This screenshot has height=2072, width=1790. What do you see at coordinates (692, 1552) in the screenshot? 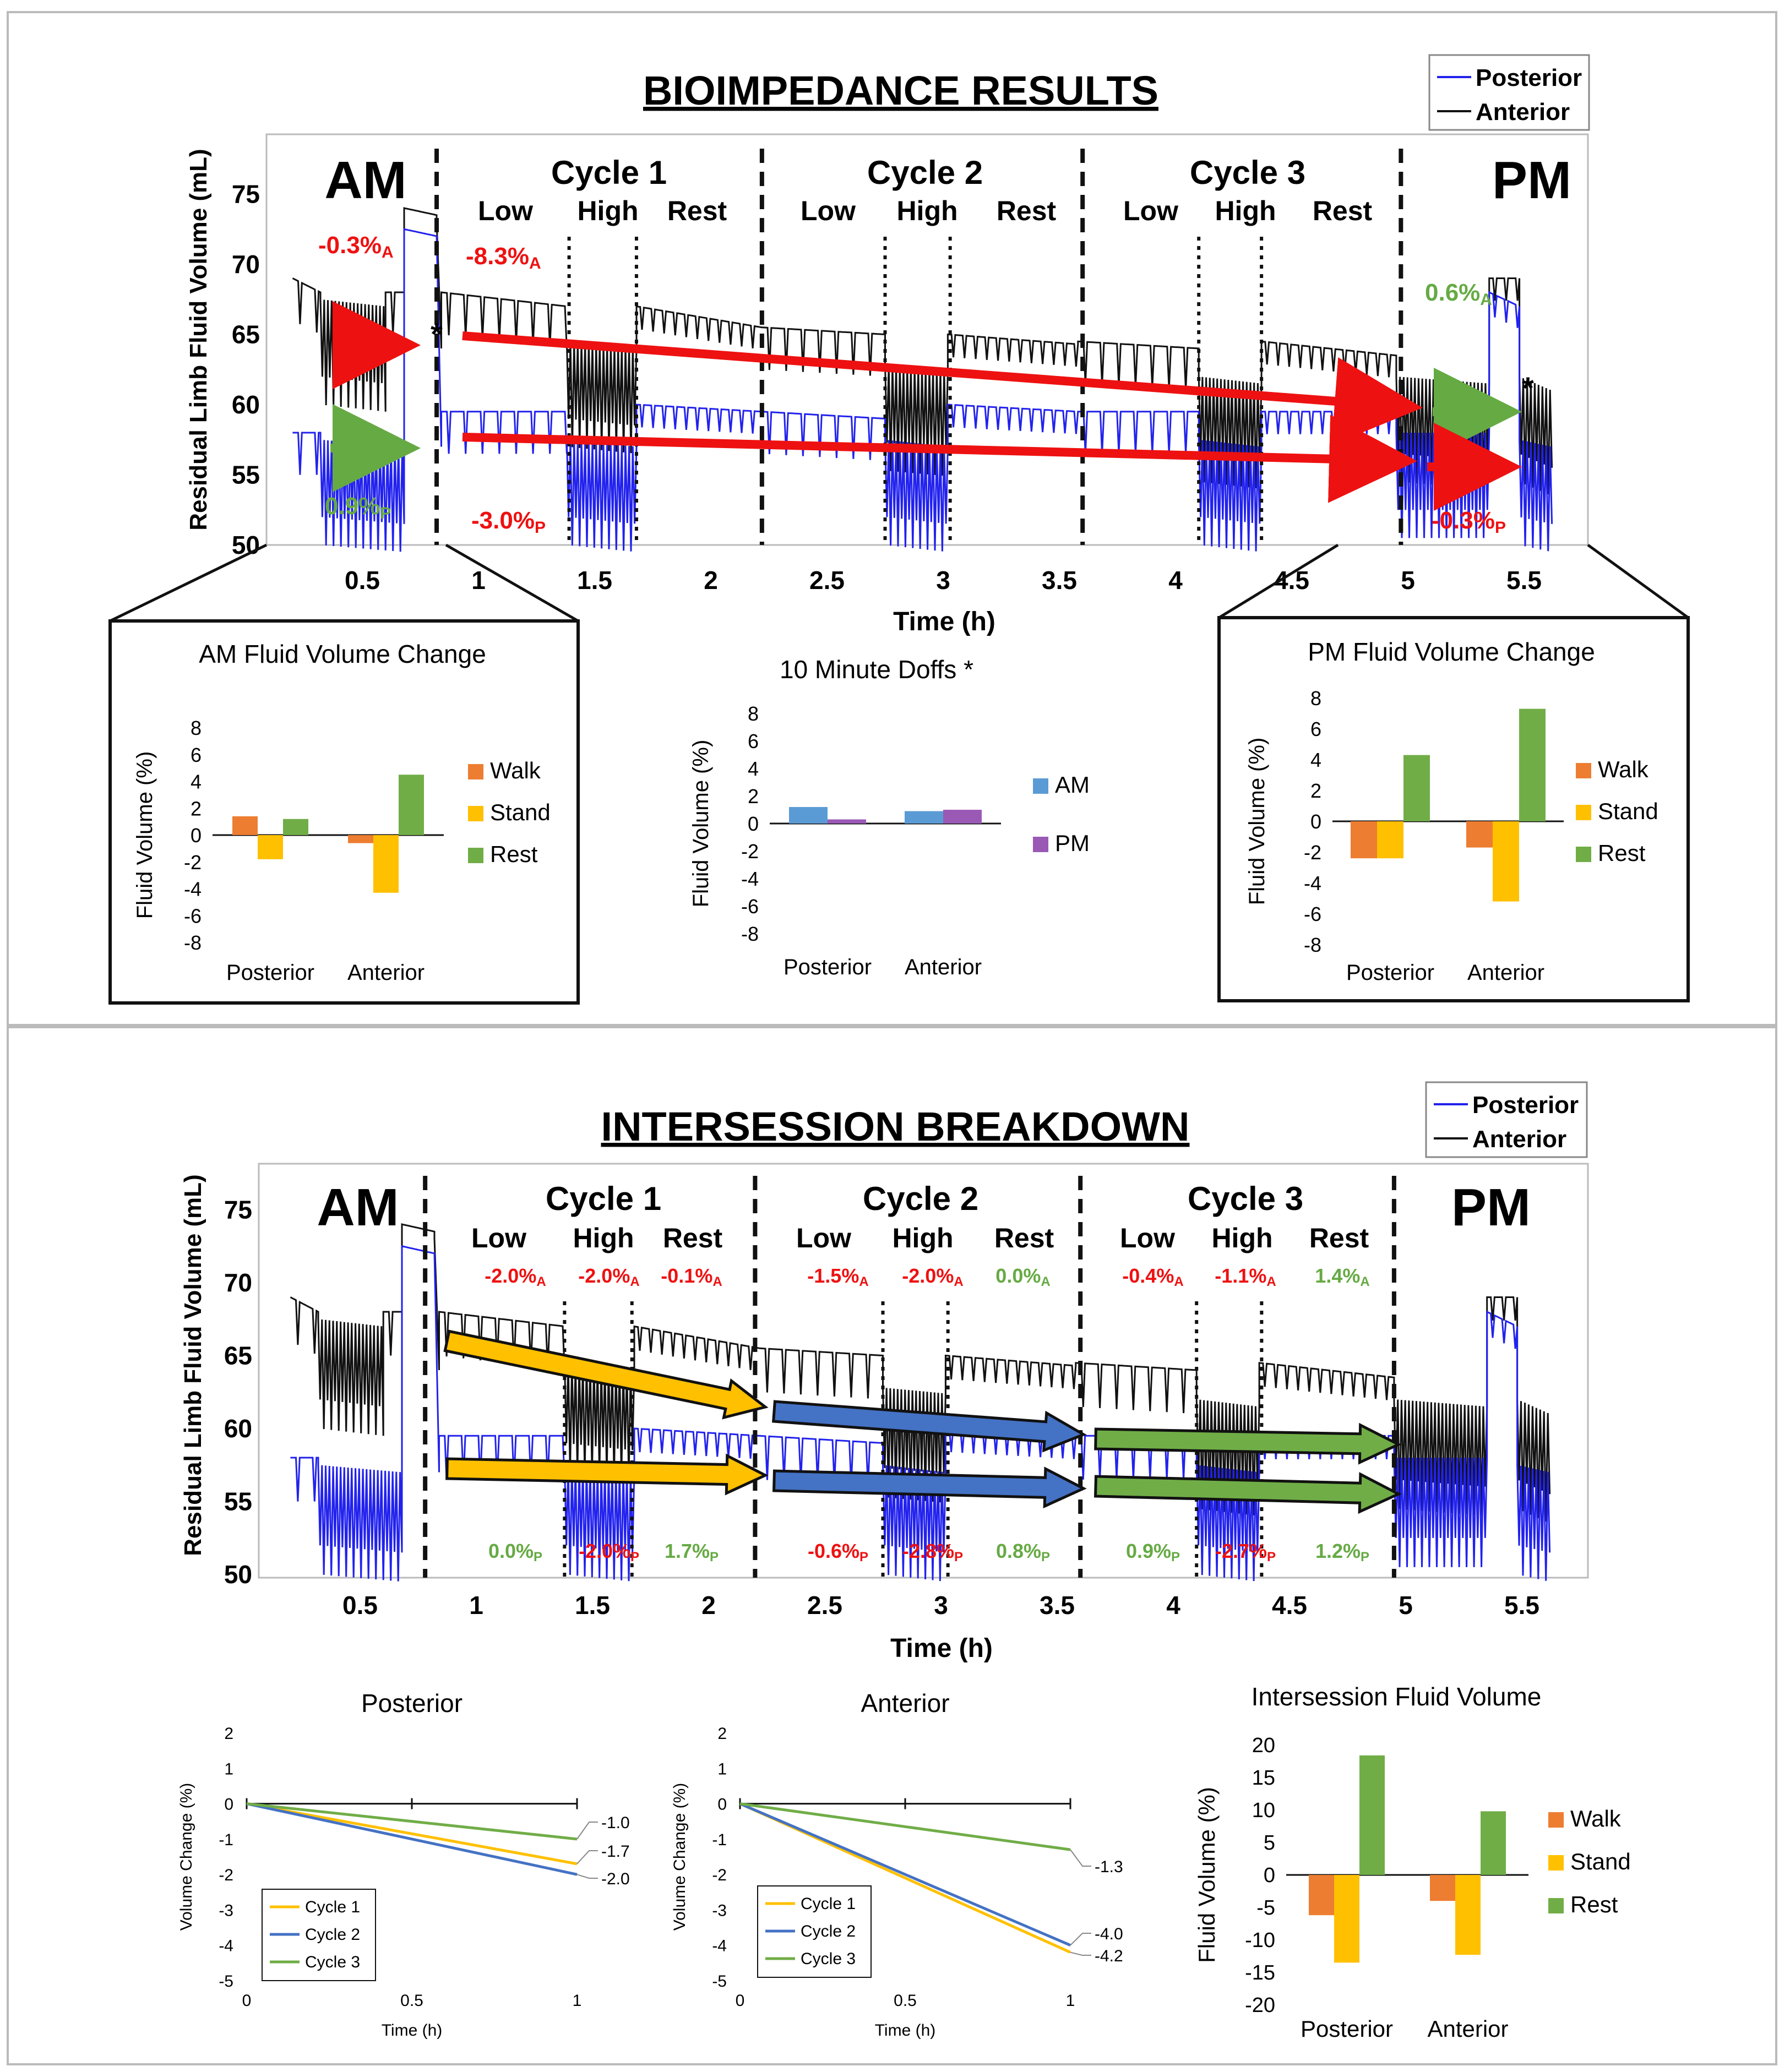
I see `posterior-change-label: 1.7%P` at bounding box center [692, 1552].